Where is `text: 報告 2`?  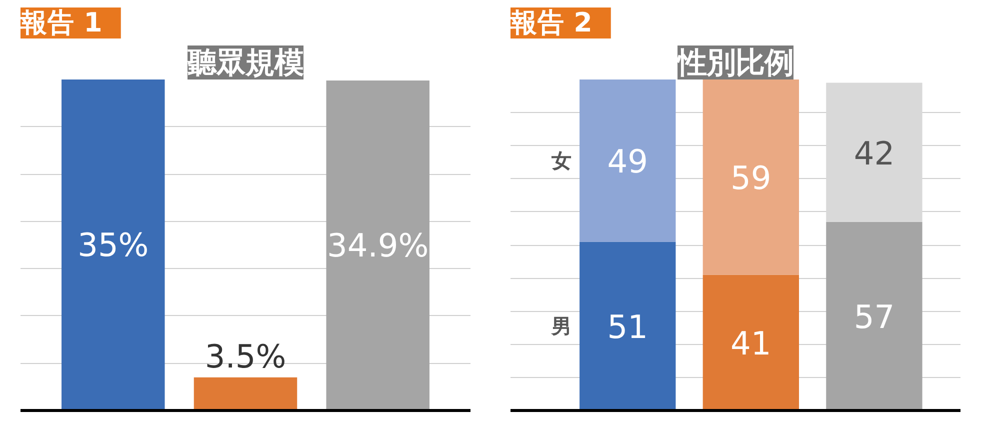 text: 報告 2 is located at coordinates (551, 23).